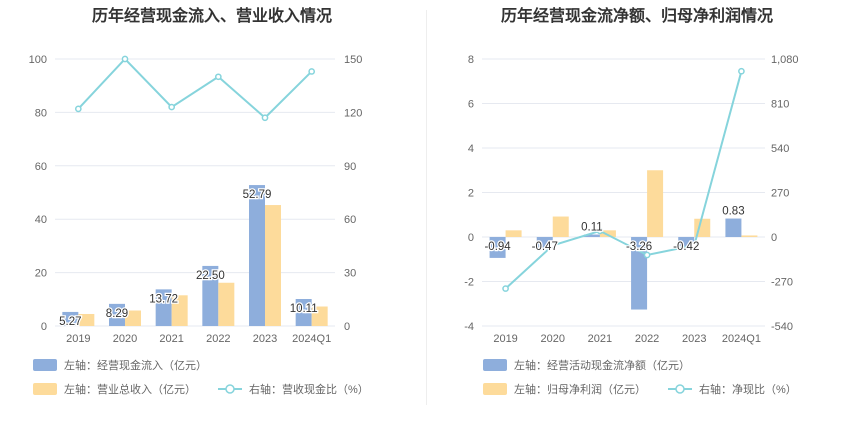 This screenshot has height=437, width=850. Describe the element at coordinates (309, 389) in the screenshot. I see `legend-label: 右轴：营收现金比（%）` at that location.